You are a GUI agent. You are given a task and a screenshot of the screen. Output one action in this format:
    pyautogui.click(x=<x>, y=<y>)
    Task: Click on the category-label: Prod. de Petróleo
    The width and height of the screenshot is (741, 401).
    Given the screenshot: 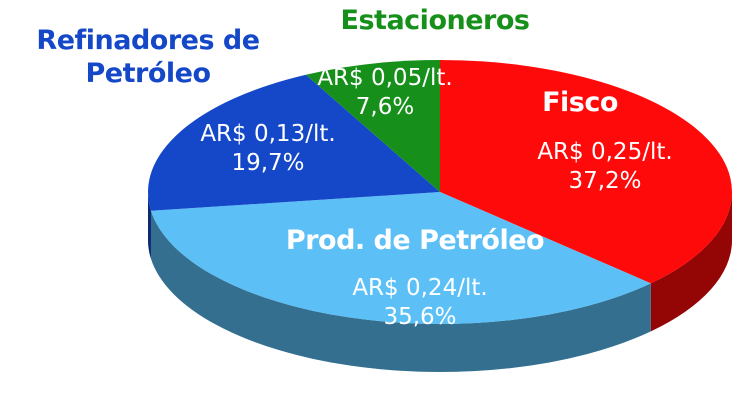 What is the action you would take?
    pyautogui.click(x=415, y=240)
    